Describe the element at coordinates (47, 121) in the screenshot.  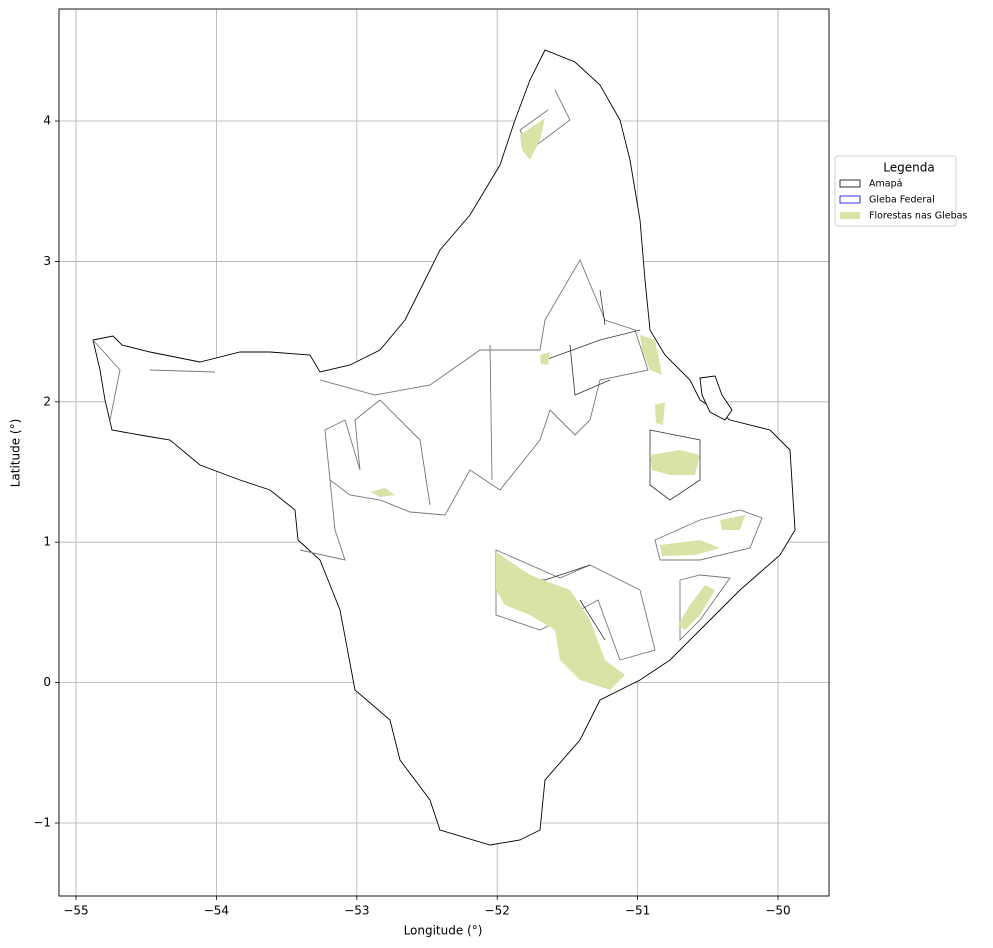
I see `y-tick-label: 4` at that location.